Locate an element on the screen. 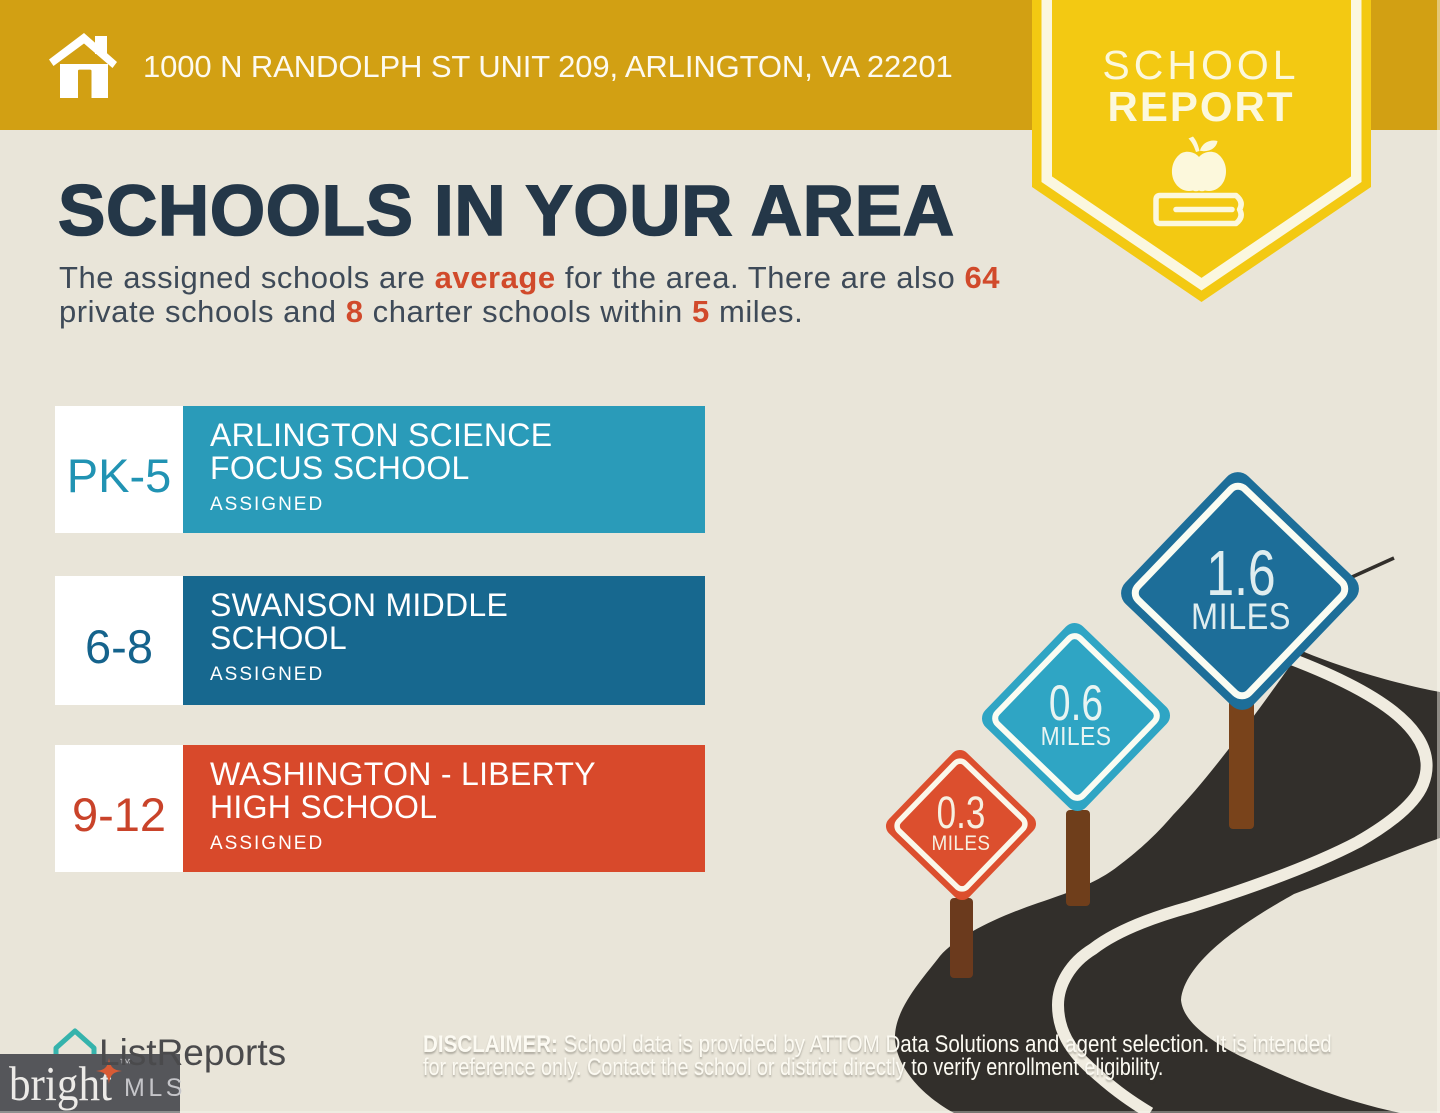  svg-text: 0.3 is located at coordinates (961, 812).